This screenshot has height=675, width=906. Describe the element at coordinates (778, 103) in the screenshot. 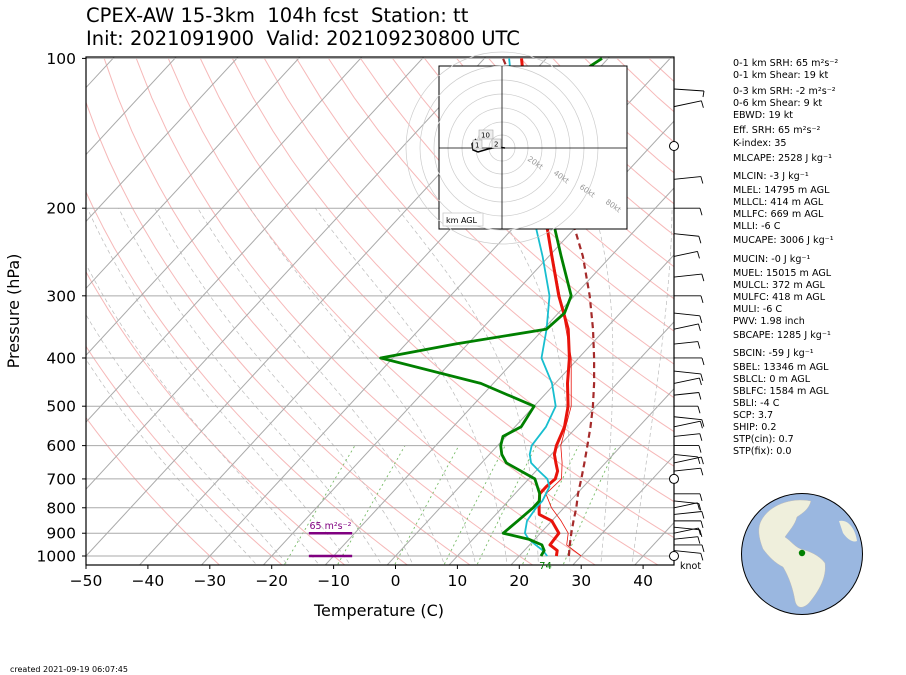

I see `index-item: 0-6 km Shear: 9 kt` at that location.